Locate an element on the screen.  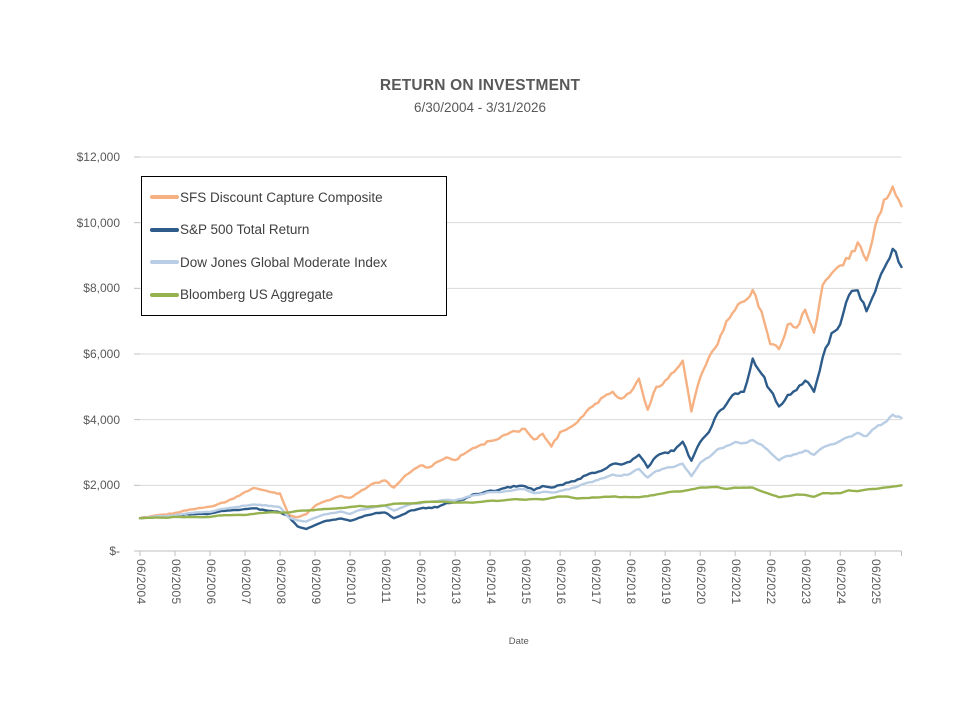
x-axis-label: 06/2014 is located at coordinates (491, 582).